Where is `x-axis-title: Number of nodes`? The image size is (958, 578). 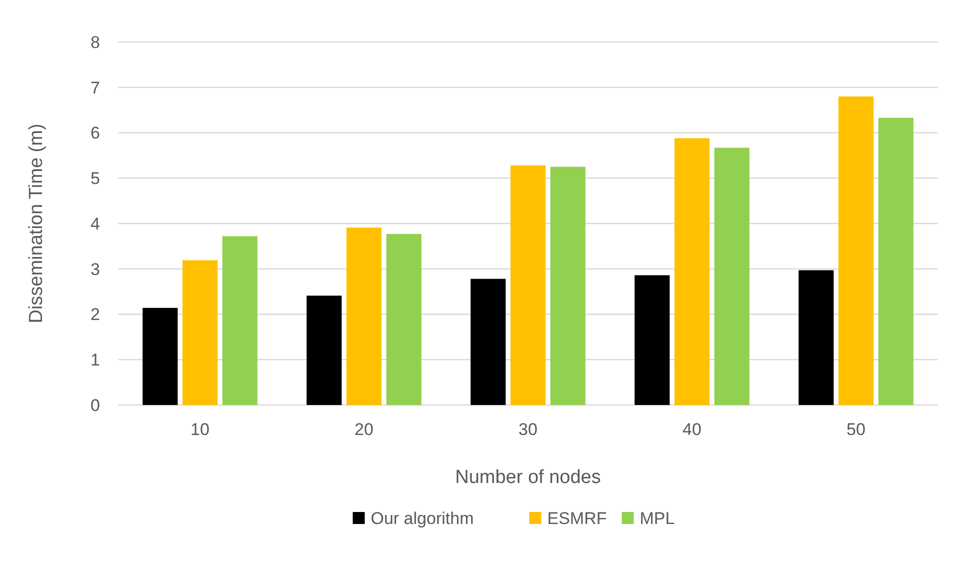
x-axis-title: Number of nodes is located at coordinates (528, 477).